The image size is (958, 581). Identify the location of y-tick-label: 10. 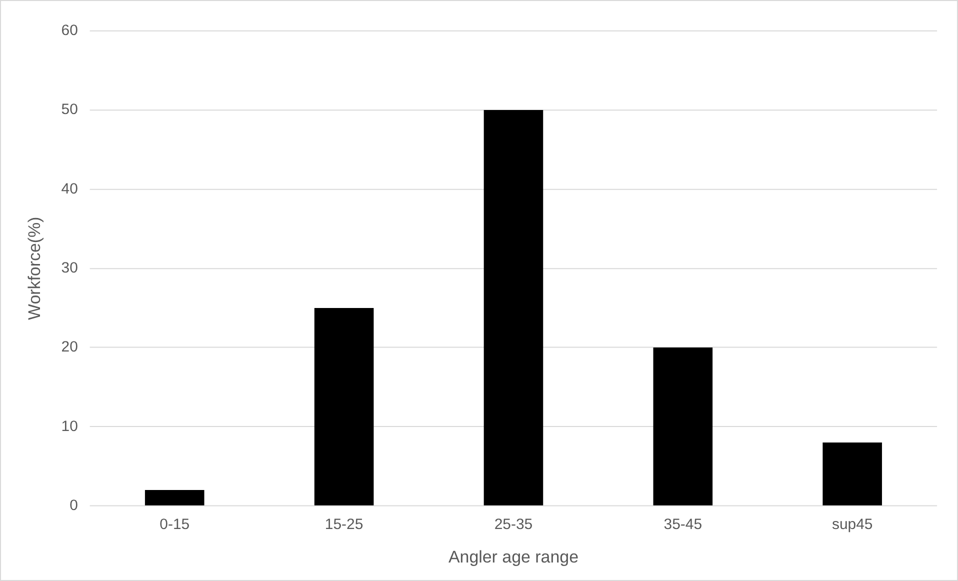
(69, 426).